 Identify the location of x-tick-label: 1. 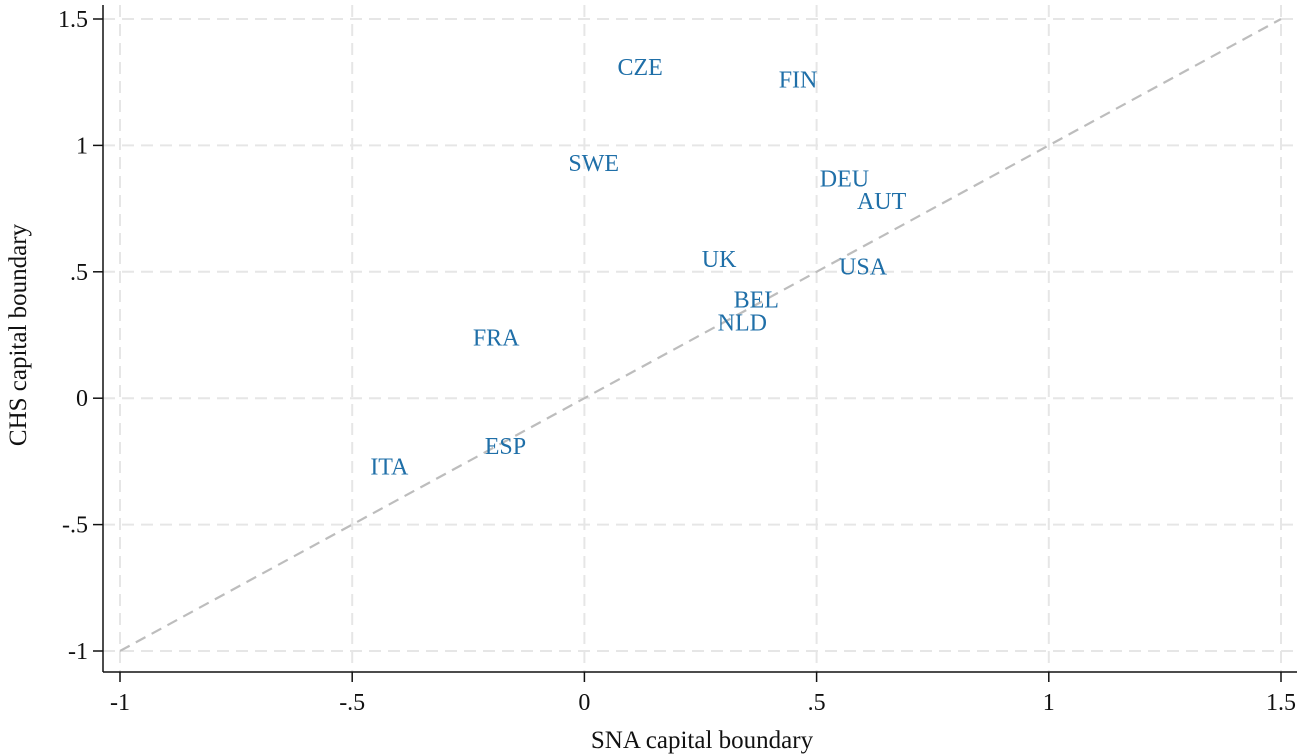
(1049, 703).